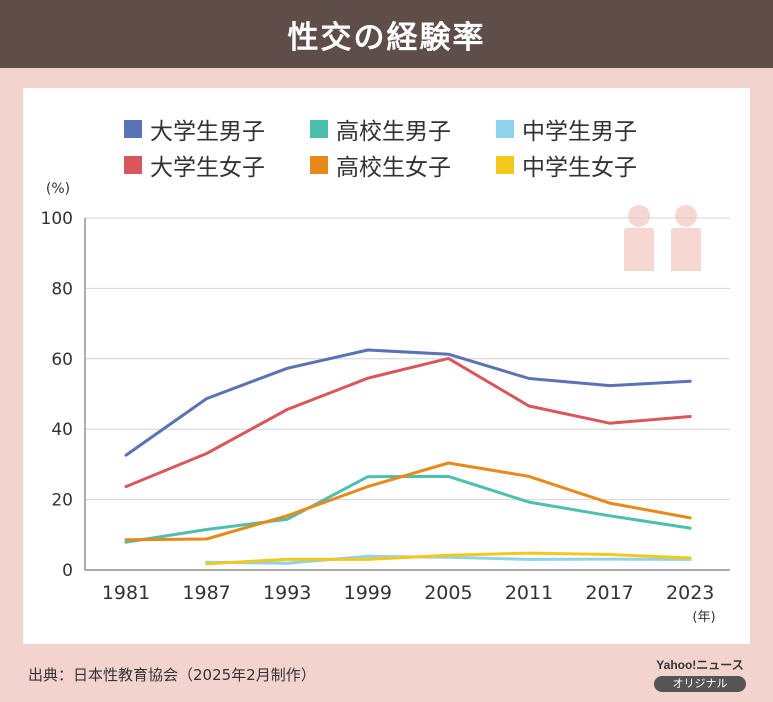 Image resolution: width=773 pixels, height=702 pixels. Describe the element at coordinates (207, 168) in the screenshot. I see `legend-label: 大学生女子` at that location.